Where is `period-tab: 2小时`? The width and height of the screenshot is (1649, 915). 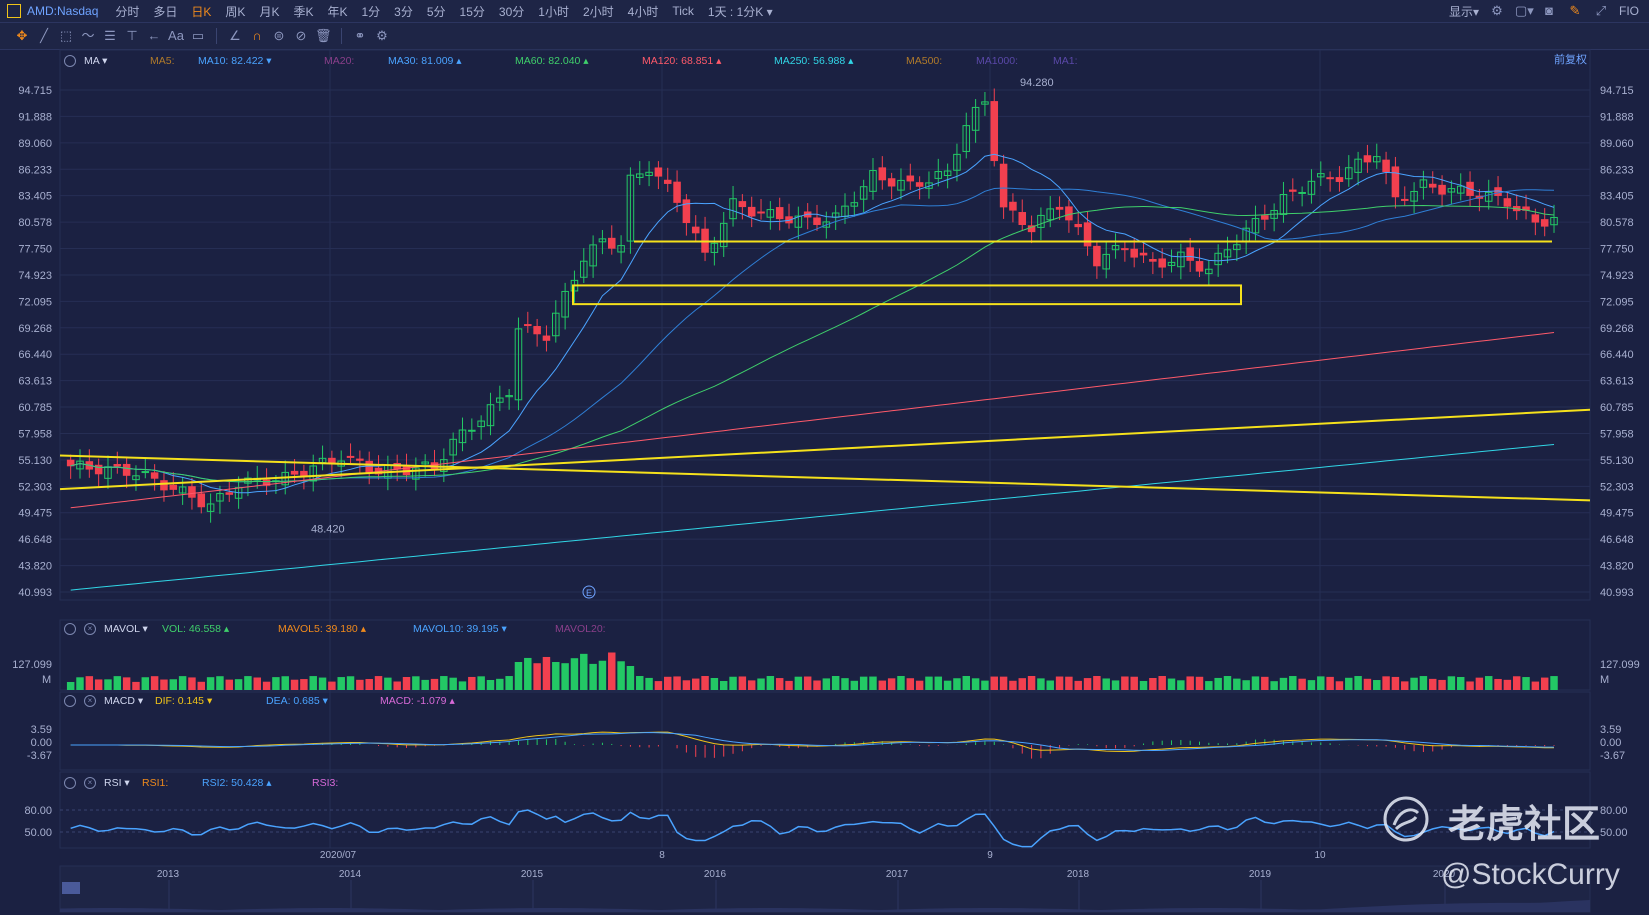 period-tab: 2小时 is located at coordinates (598, 11).